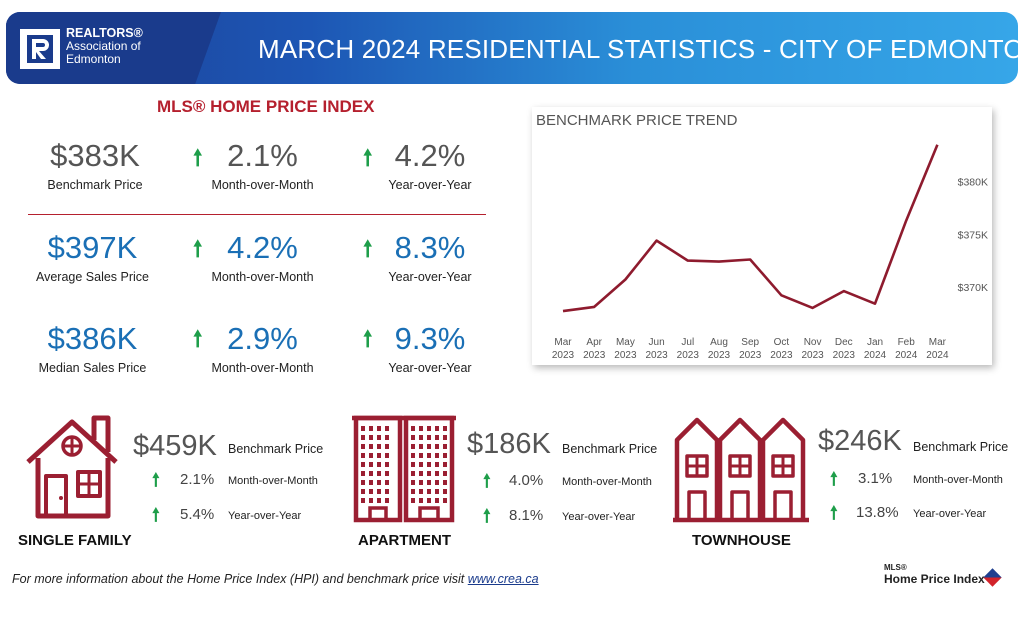 The height and width of the screenshot is (628, 1024). I want to click on x-tick-label: Apr 2023, so click(594, 349).